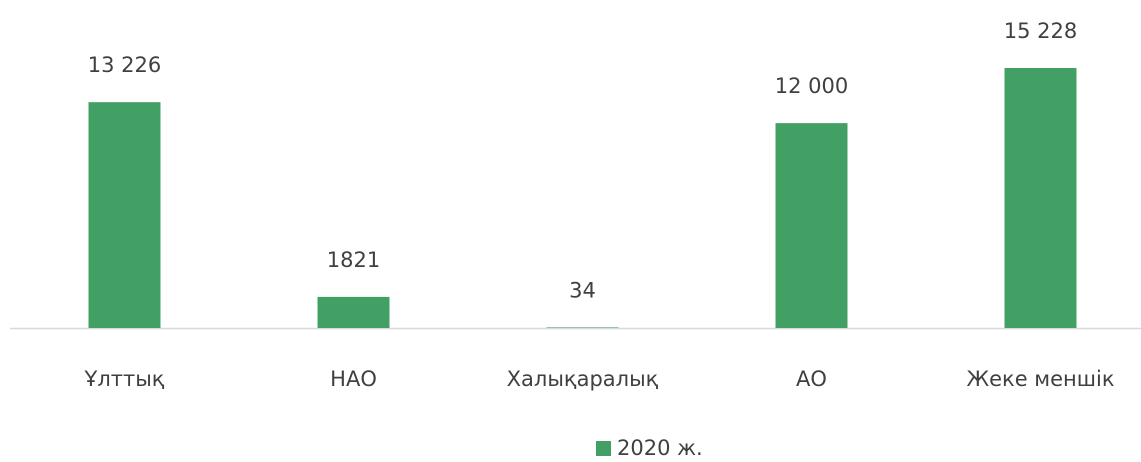 This screenshot has height=462, width=1141. Describe the element at coordinates (353, 260) in the screenshot. I see `data-label: 1821` at that location.